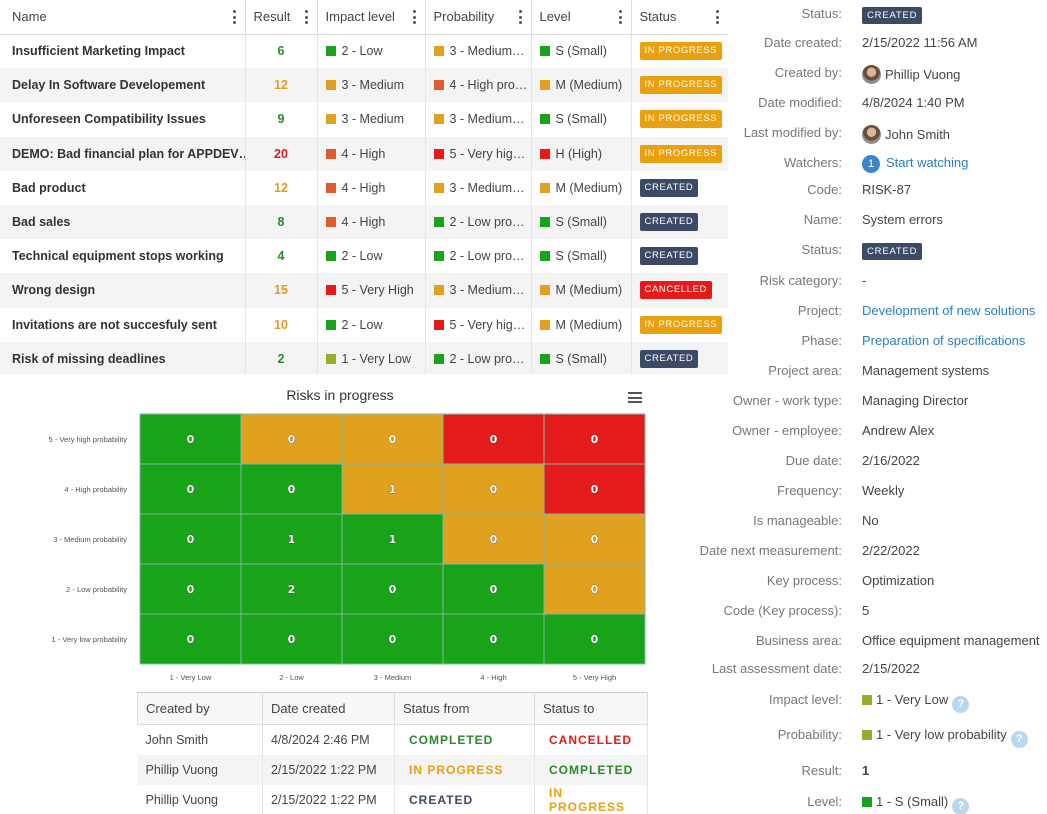 This screenshot has height=814, width=1047. What do you see at coordinates (853, 371) in the screenshot?
I see `detail-project-area: Project area: Management systems` at bounding box center [853, 371].